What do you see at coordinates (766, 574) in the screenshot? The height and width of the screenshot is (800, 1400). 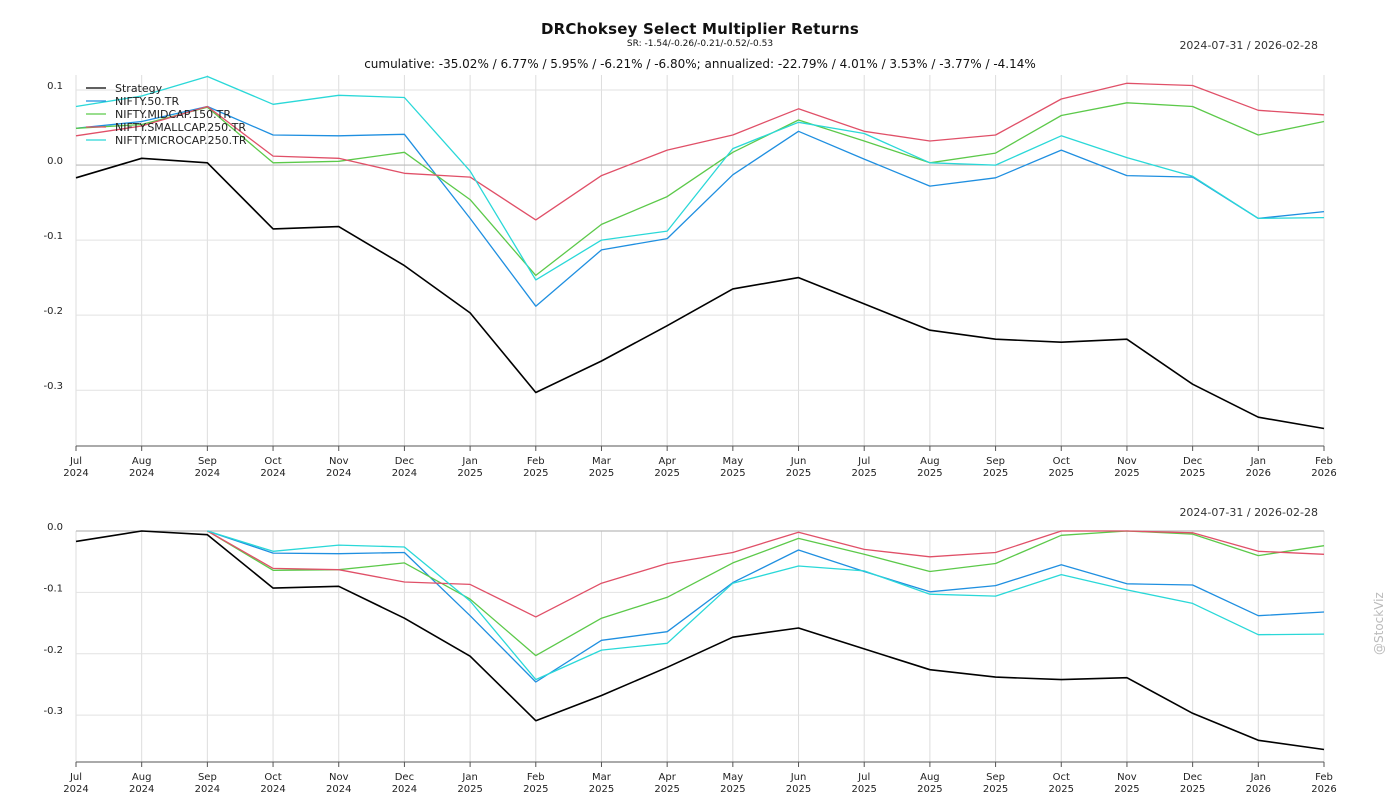 I see `series-line-nifty-smallcap-250-tr` at bounding box center [766, 574].